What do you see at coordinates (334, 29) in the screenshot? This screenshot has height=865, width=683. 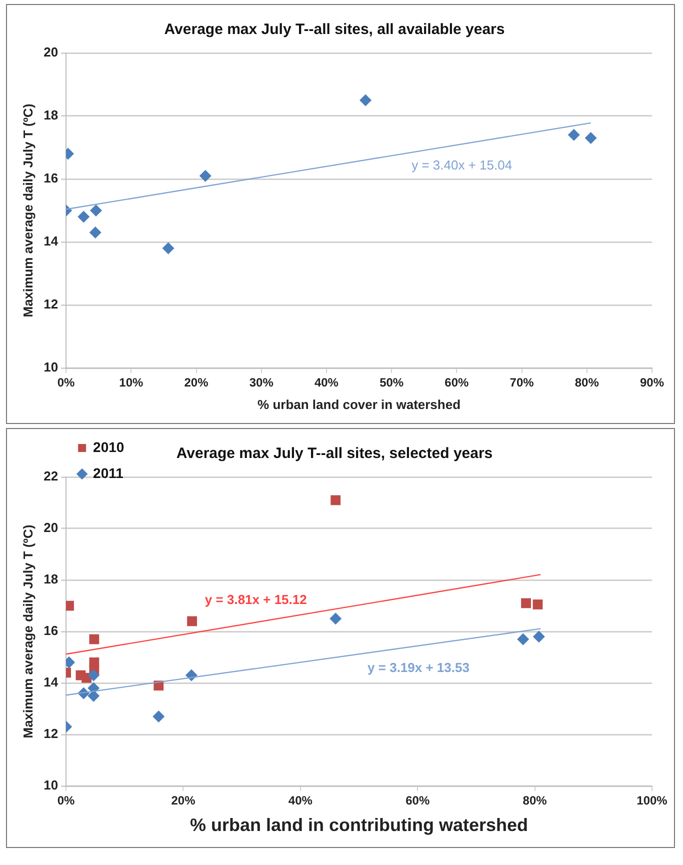 I see `chart-title: Average max July T--all sites, all available years` at bounding box center [334, 29].